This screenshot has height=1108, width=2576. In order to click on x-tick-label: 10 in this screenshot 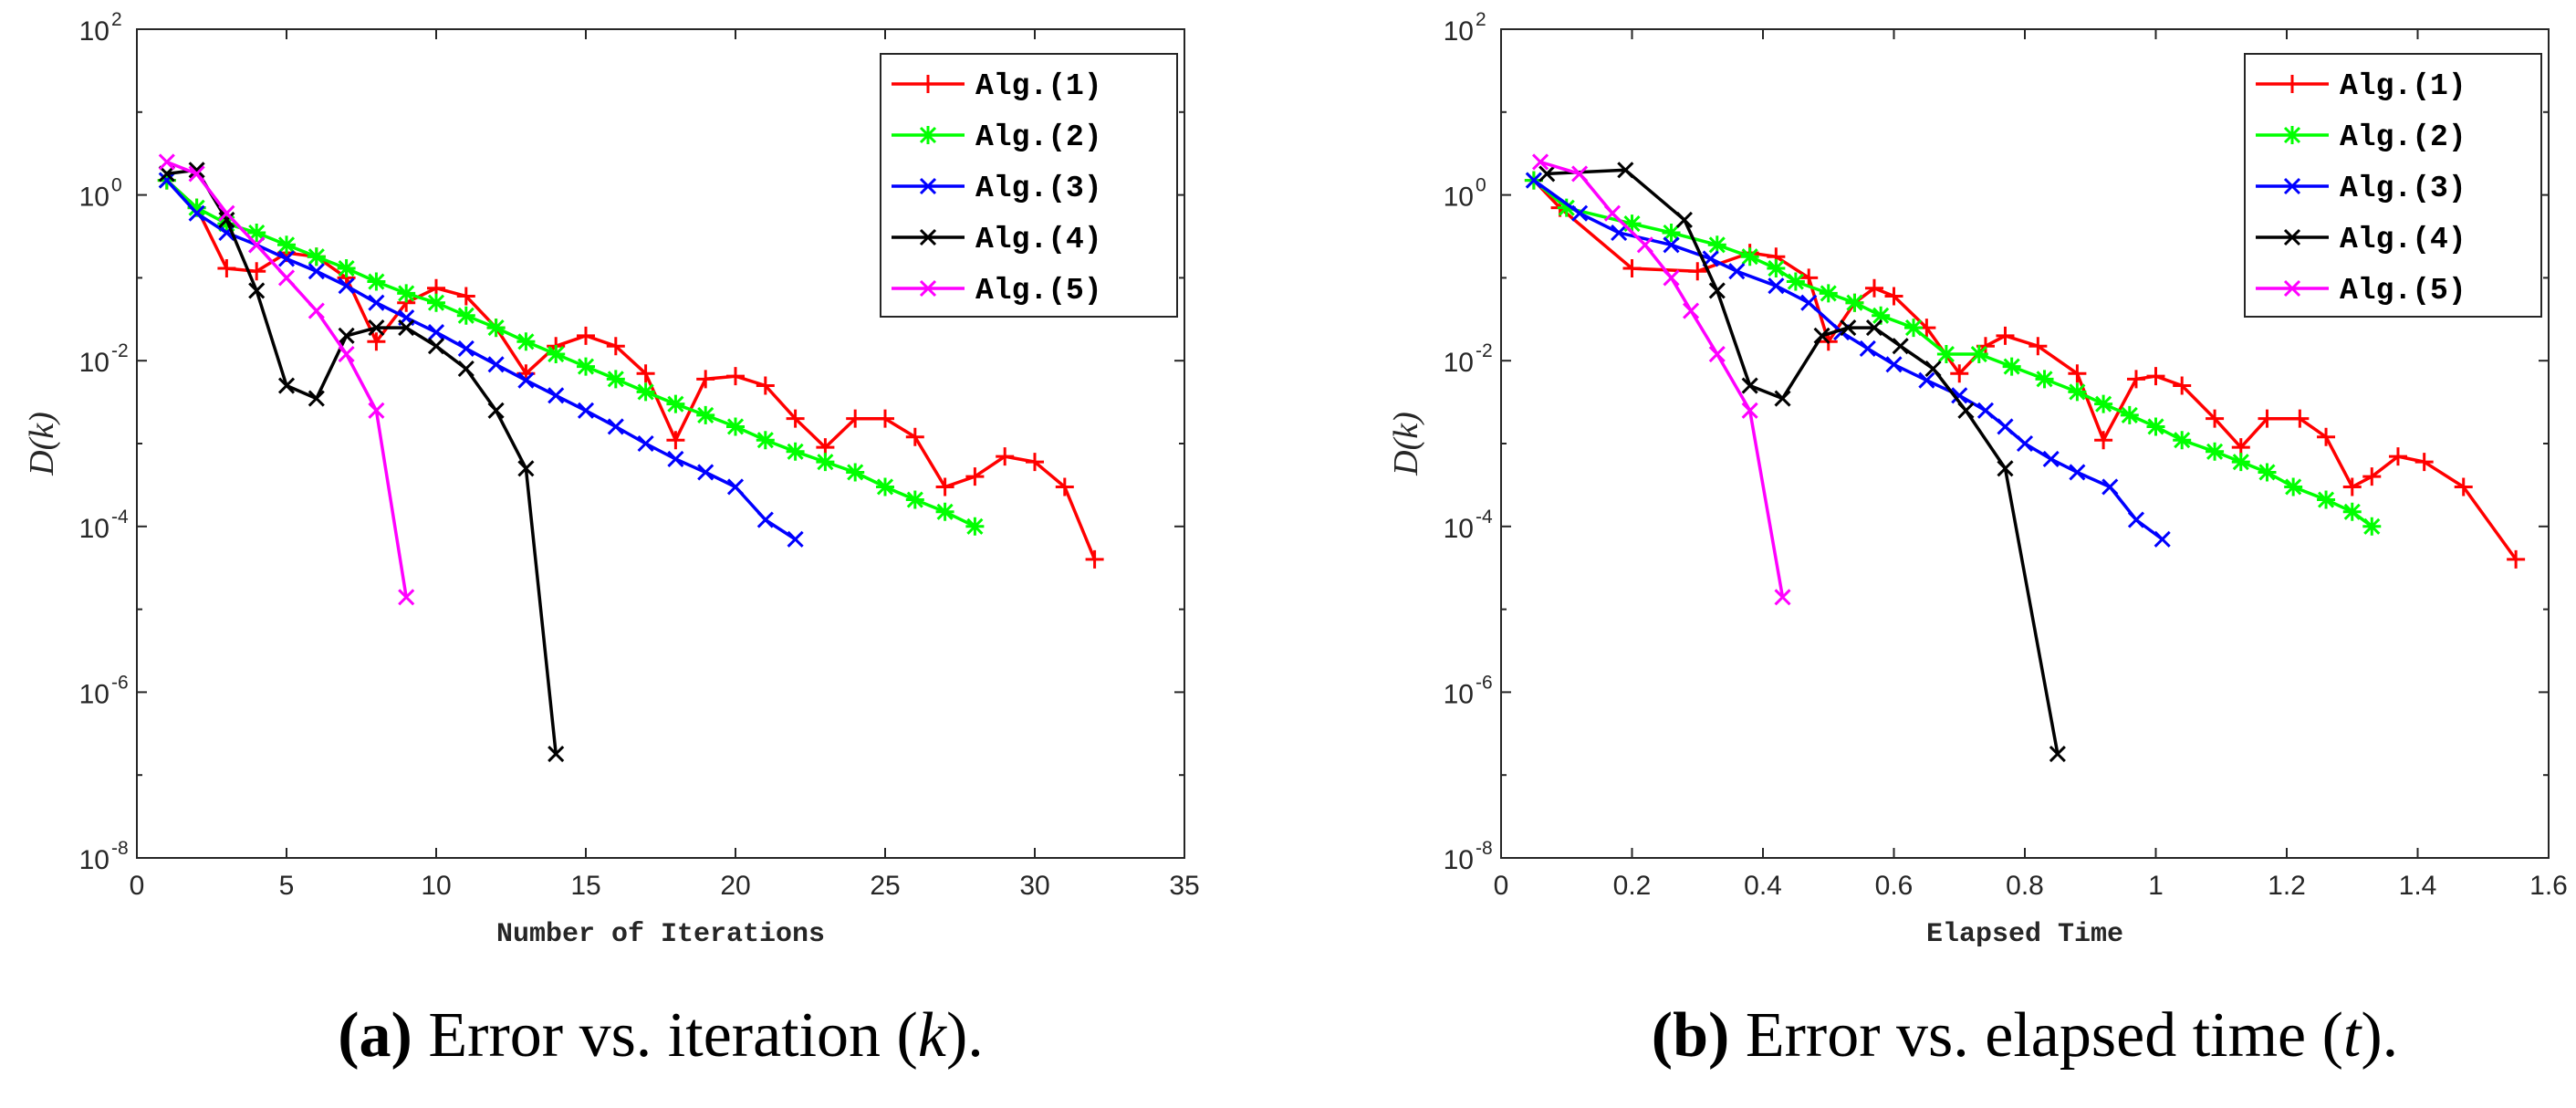, I will do `click(436, 886)`.